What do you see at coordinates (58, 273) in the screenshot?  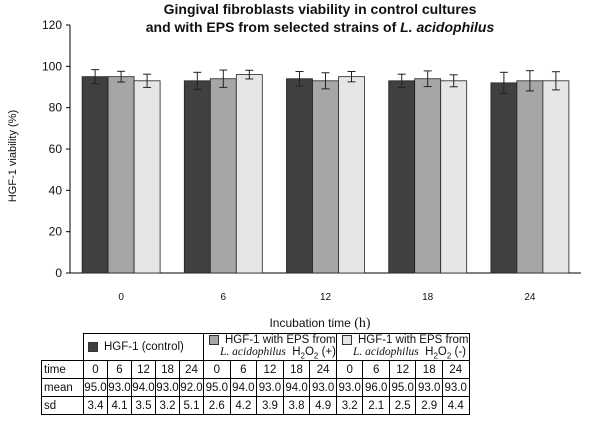 I see `y-tick-label: 0` at bounding box center [58, 273].